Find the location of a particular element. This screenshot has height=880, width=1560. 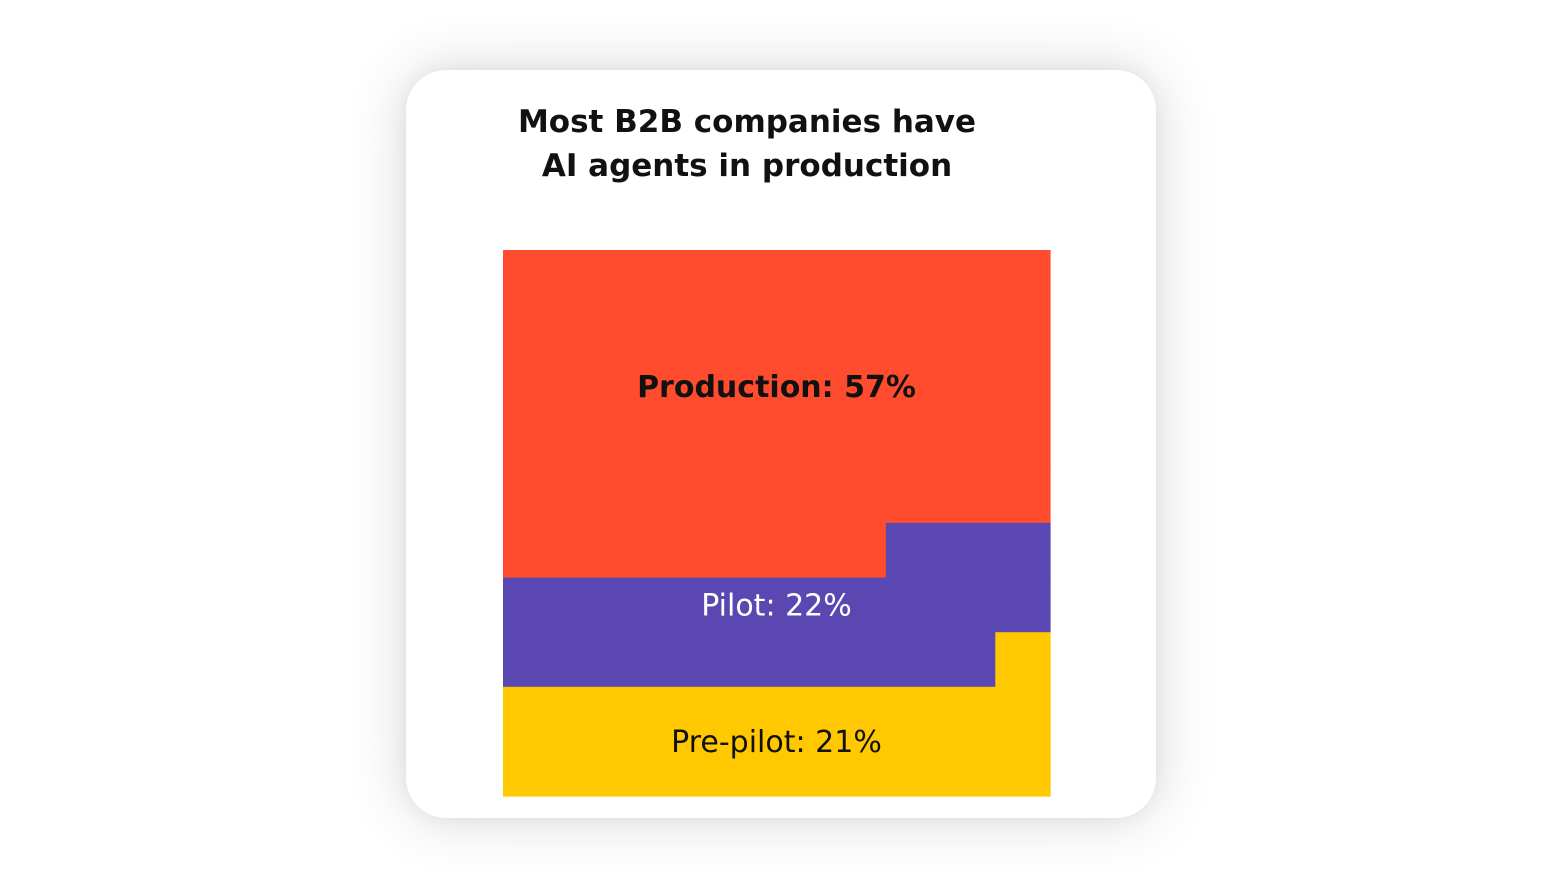

segment-label: Pilot: 22% is located at coordinates (776, 605).